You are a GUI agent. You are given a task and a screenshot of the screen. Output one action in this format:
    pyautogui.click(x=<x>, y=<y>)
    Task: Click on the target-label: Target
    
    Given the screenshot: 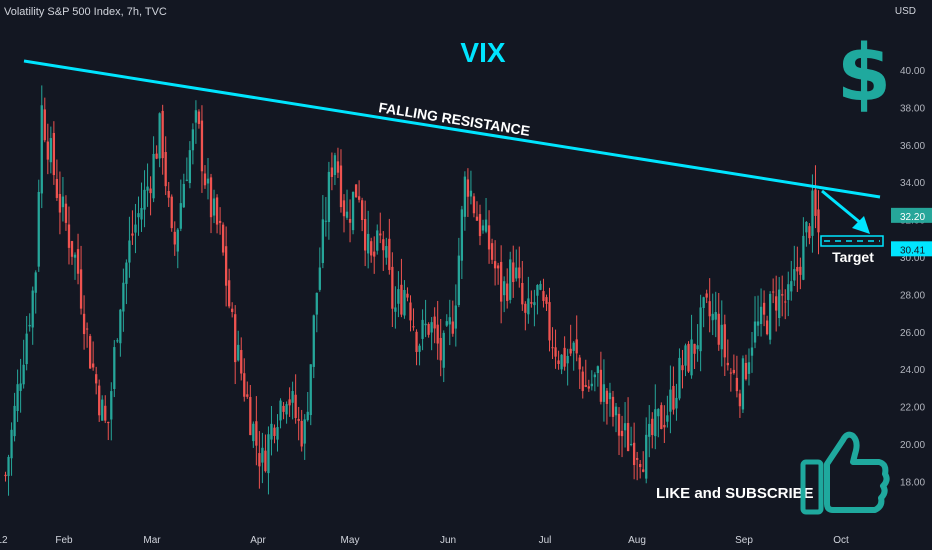 What is the action you would take?
    pyautogui.click(x=853, y=257)
    